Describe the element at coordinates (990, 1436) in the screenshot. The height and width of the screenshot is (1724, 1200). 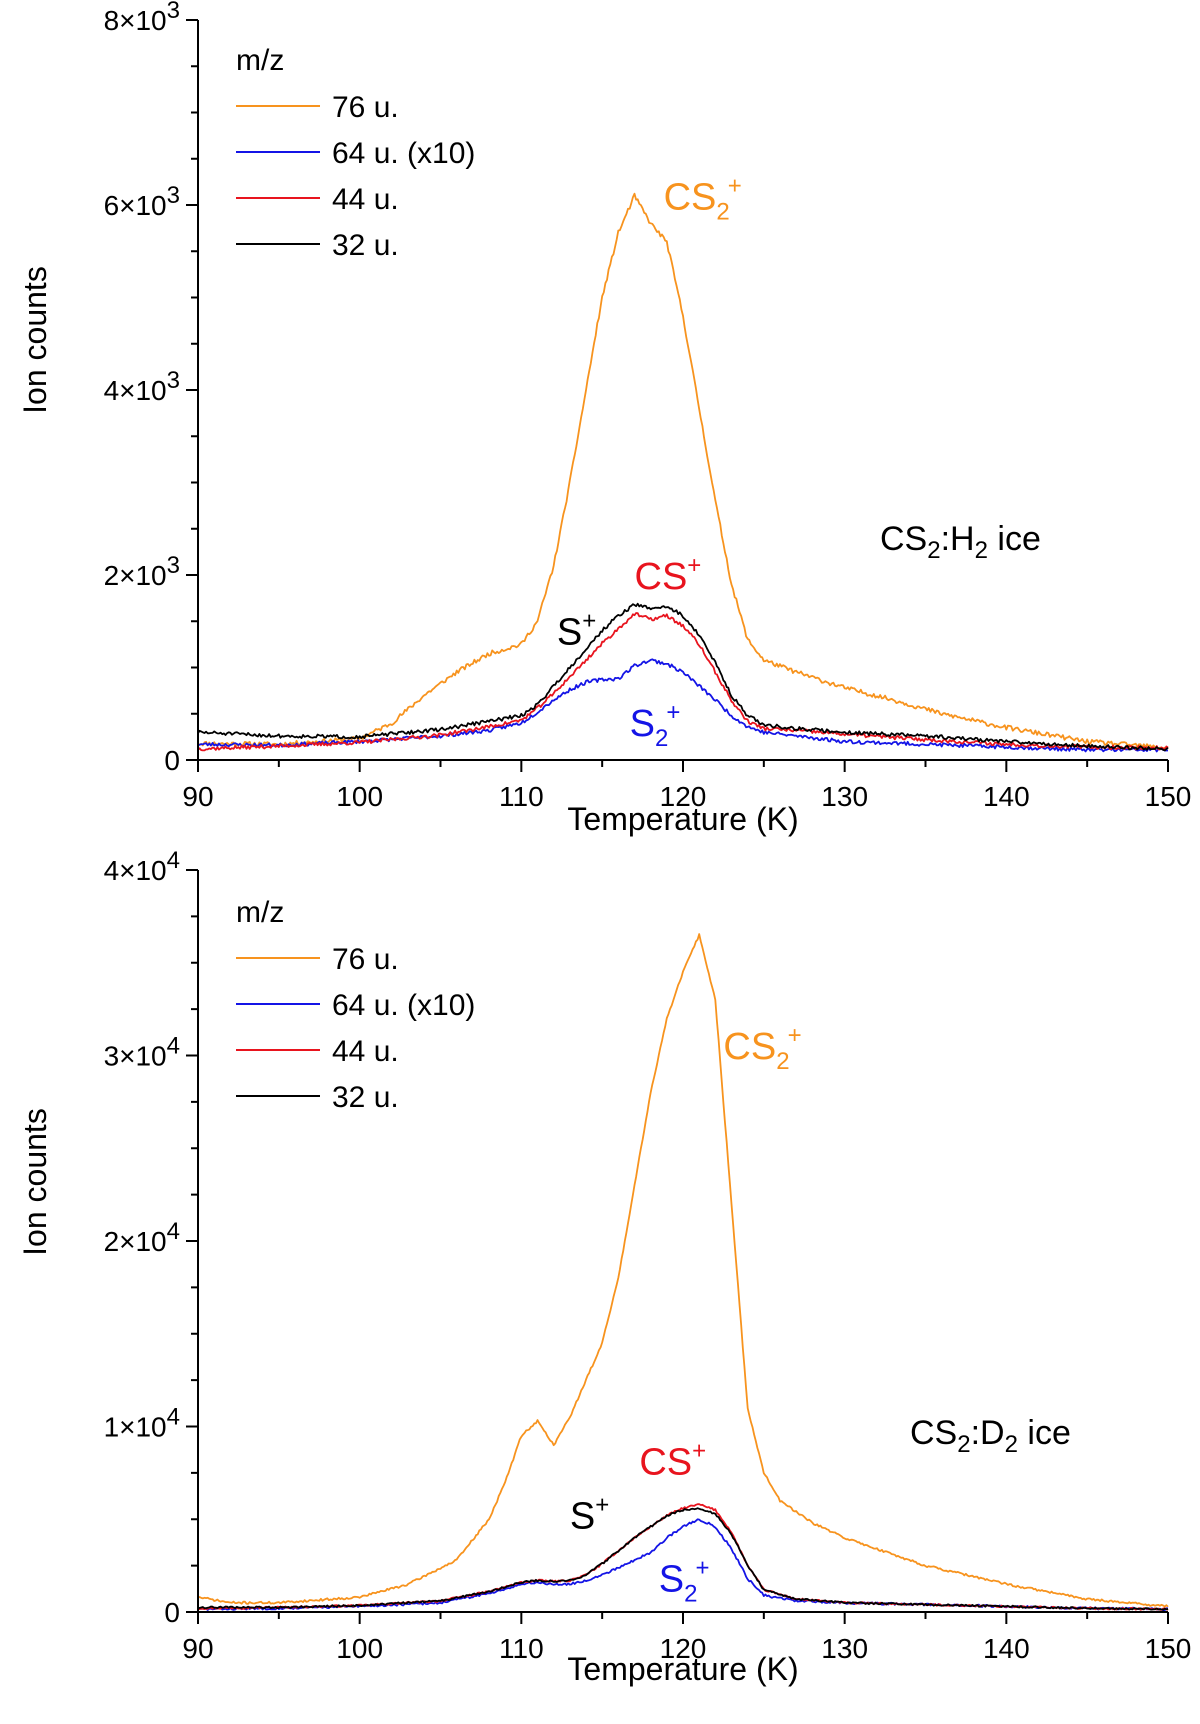
I see `system-label: CS2:D2 ice` at that location.